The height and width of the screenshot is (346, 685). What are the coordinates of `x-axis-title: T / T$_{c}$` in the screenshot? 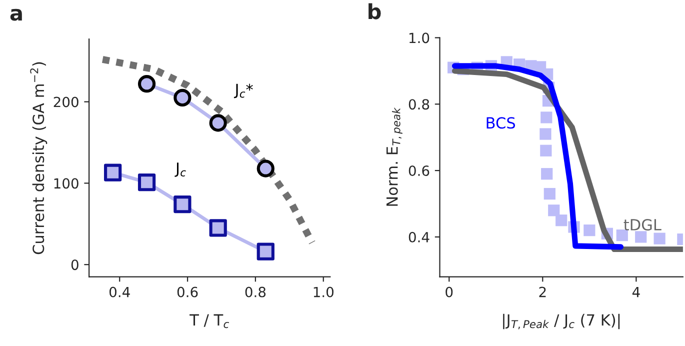 It's located at (209, 321).